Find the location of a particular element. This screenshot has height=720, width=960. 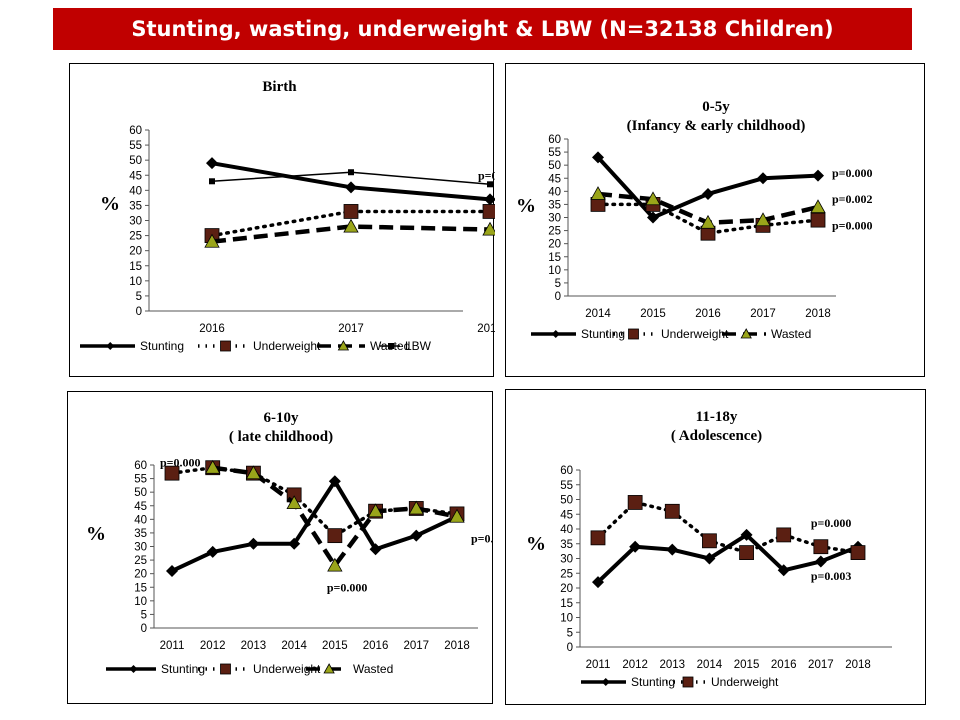

chart-title: 11-18y is located at coordinates (717, 417).